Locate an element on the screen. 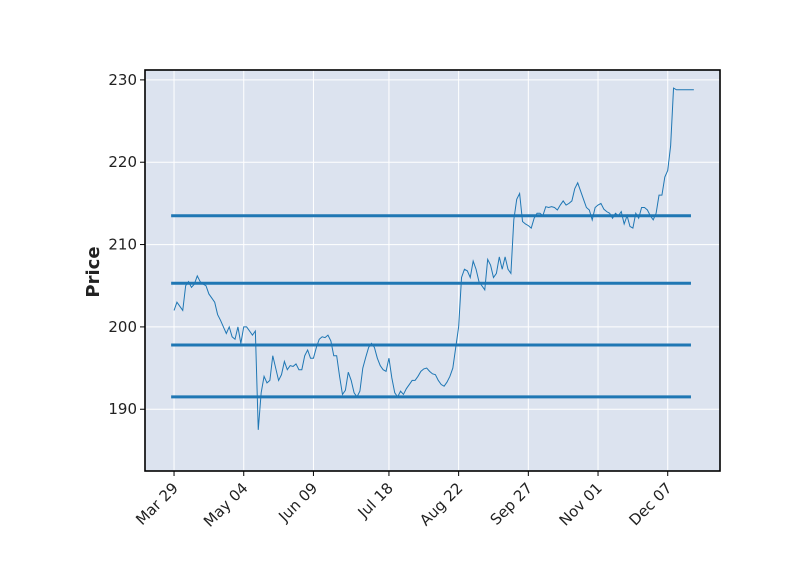  y-tick-label: 230 is located at coordinates (122, 80).